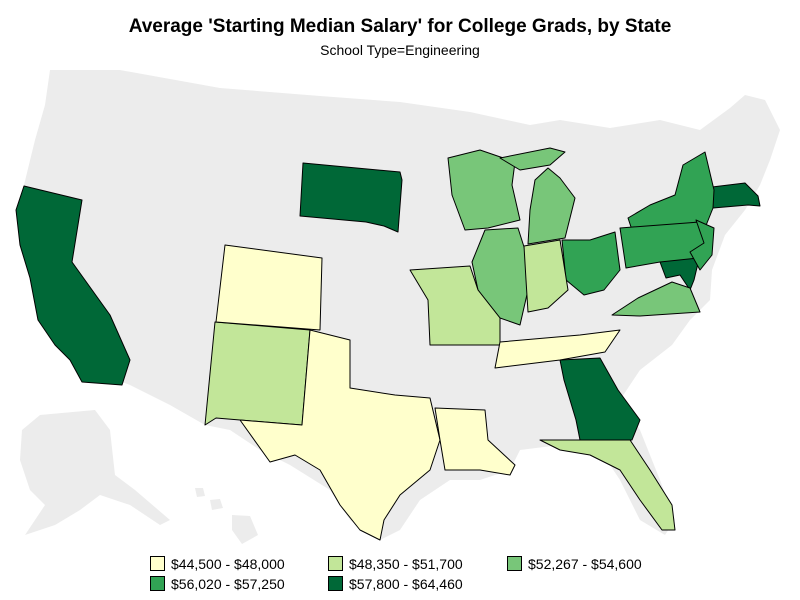  I want to click on legend-label: $44,500 - $48,000, so click(228, 564).